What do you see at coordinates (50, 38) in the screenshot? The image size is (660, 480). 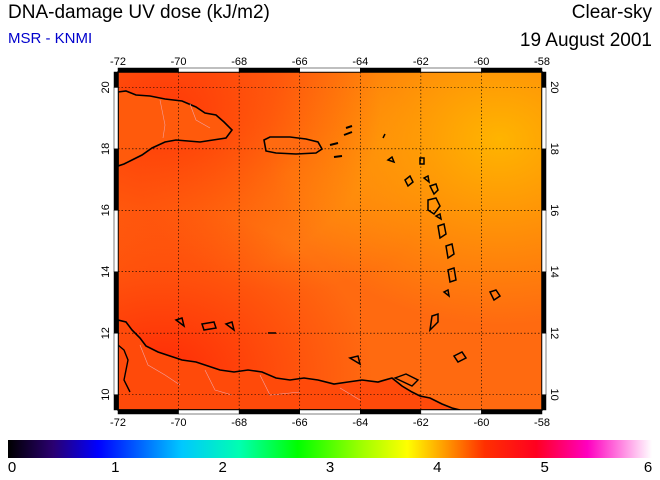 I see `source-label: MSR - KNMI` at bounding box center [50, 38].